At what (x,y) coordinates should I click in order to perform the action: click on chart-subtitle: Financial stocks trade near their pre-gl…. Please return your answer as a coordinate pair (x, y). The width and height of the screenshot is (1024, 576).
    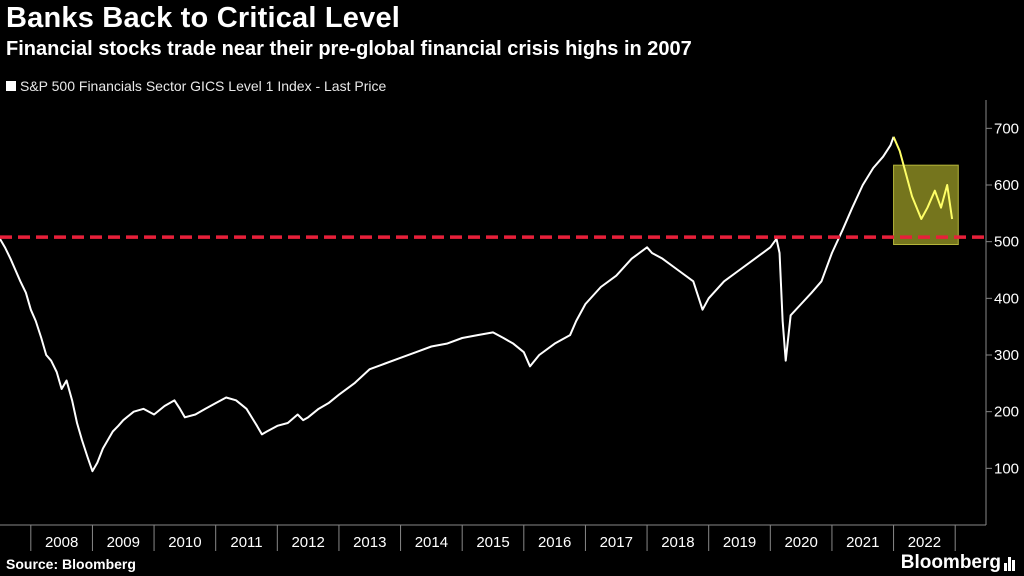
    Looking at the image, I should click on (349, 49).